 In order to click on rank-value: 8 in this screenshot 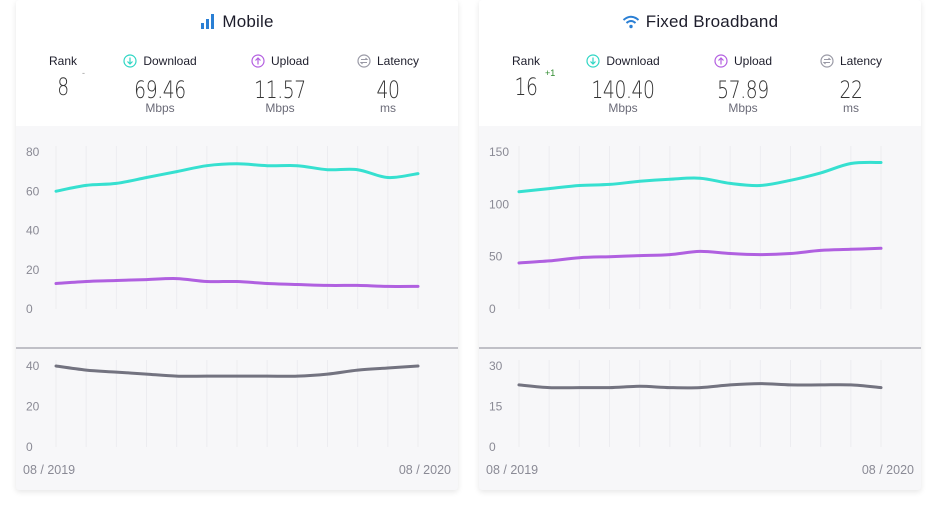, I will do `click(63, 87)`.